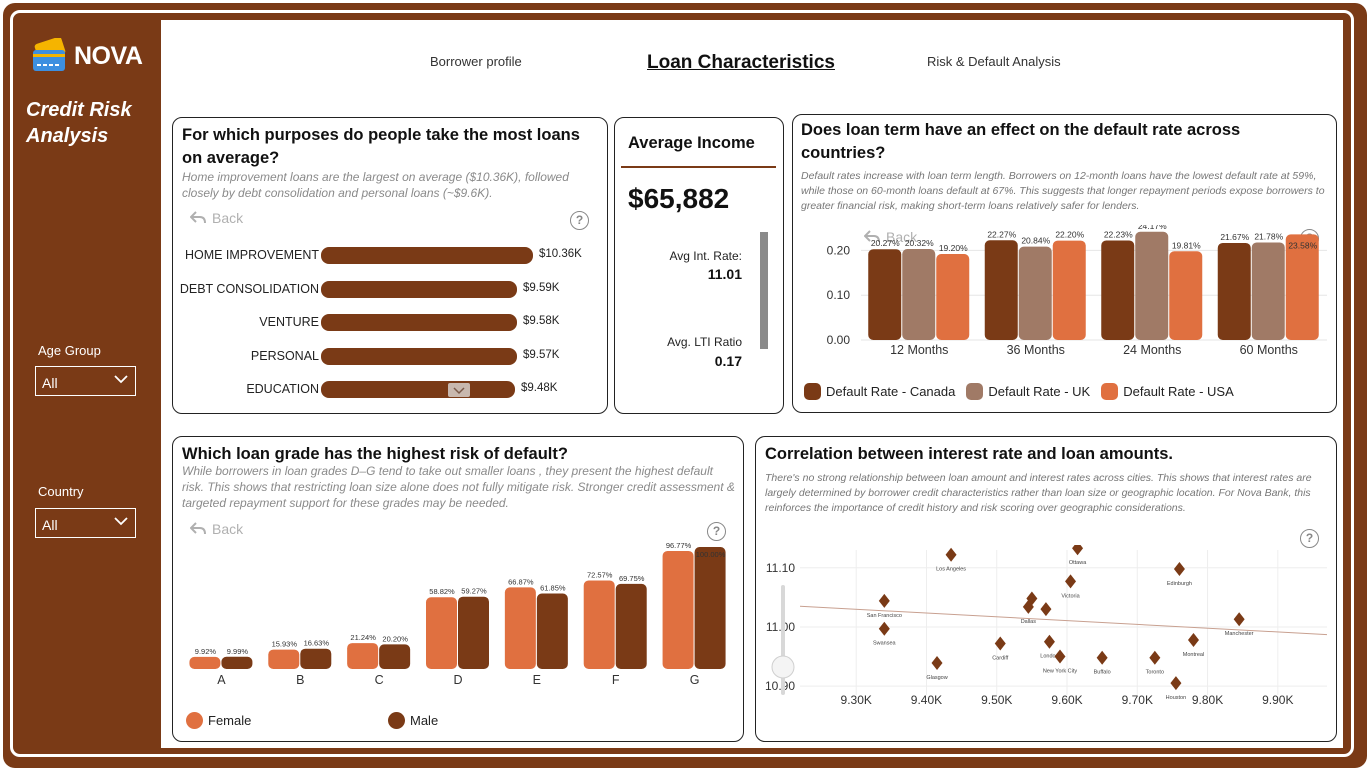 The height and width of the screenshot is (771, 1370). I want to click on back-label: Back, so click(228, 218).